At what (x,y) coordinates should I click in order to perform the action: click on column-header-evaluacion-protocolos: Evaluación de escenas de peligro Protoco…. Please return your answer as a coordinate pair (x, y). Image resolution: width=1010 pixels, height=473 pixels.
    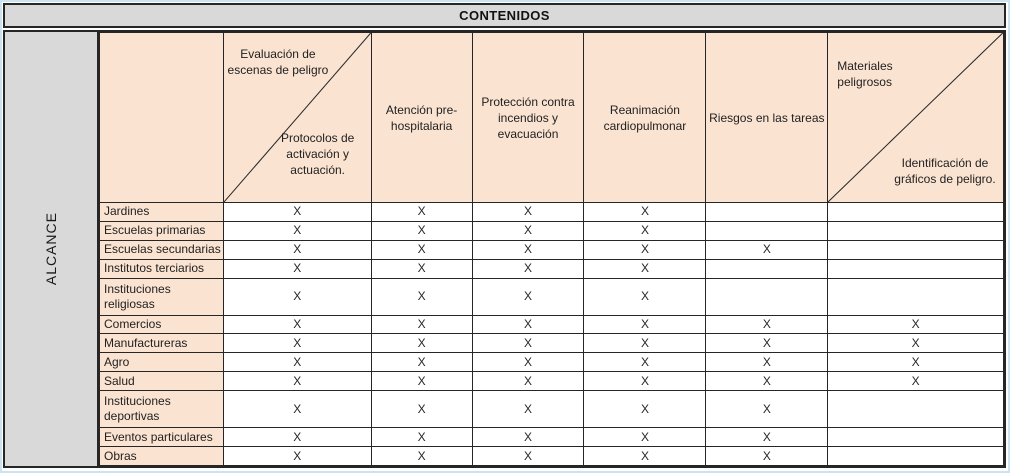
    Looking at the image, I should click on (297, 117).